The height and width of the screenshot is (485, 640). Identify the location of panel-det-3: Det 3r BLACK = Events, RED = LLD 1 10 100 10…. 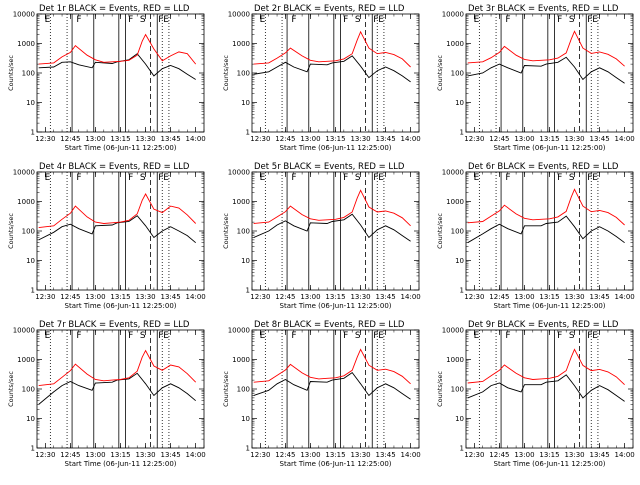
(535, 78).